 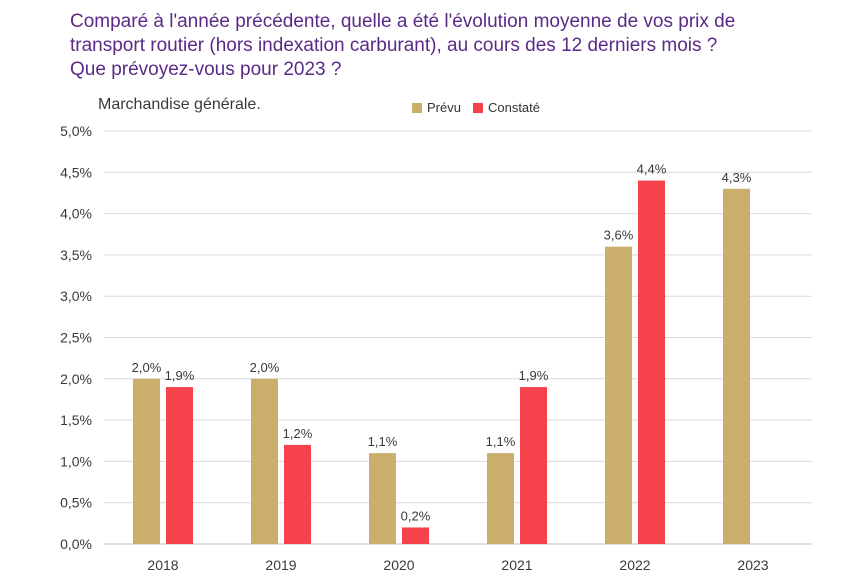 What do you see at coordinates (76, 131) in the screenshot?
I see `y-tick-label: 5,0%` at bounding box center [76, 131].